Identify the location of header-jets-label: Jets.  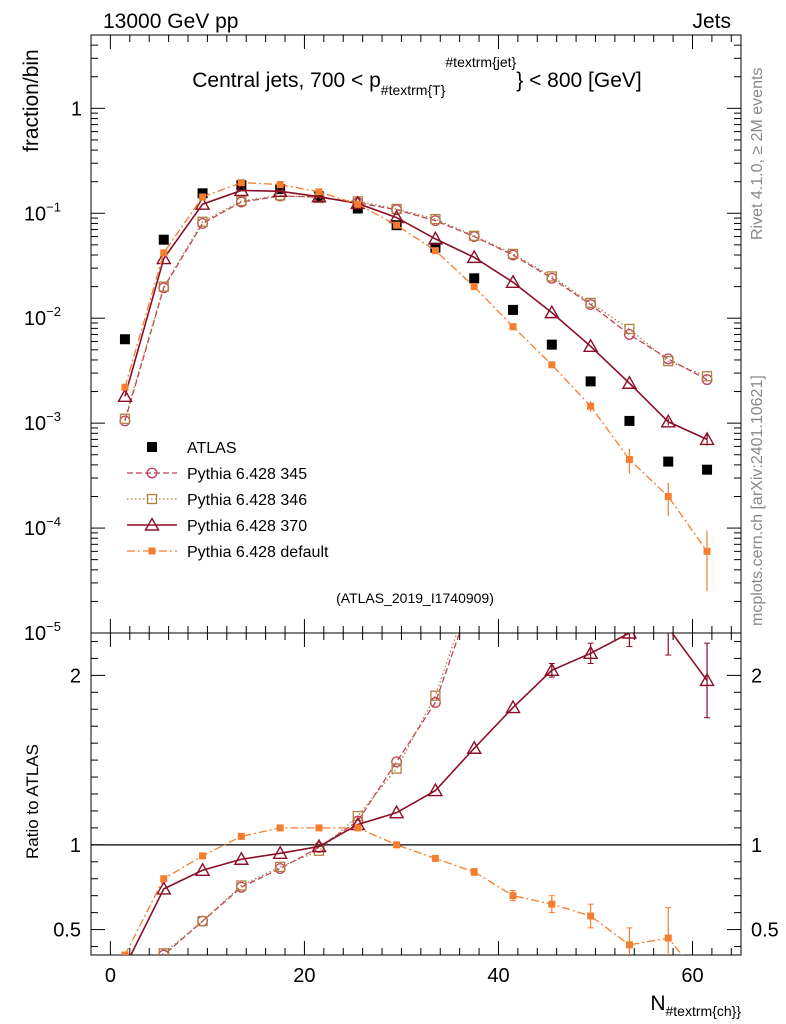
(711, 21).